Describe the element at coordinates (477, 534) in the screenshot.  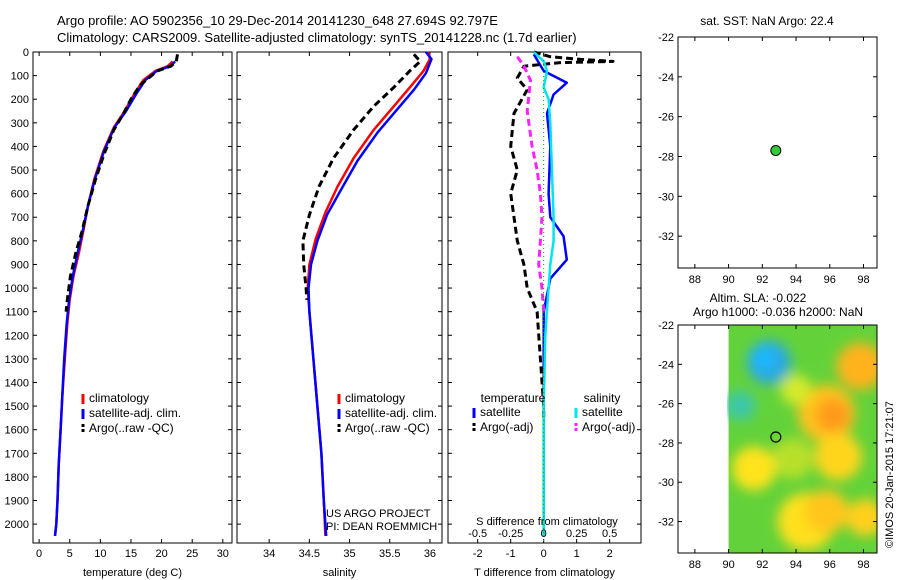
I see `top-x-tick-label: -0.5` at that location.